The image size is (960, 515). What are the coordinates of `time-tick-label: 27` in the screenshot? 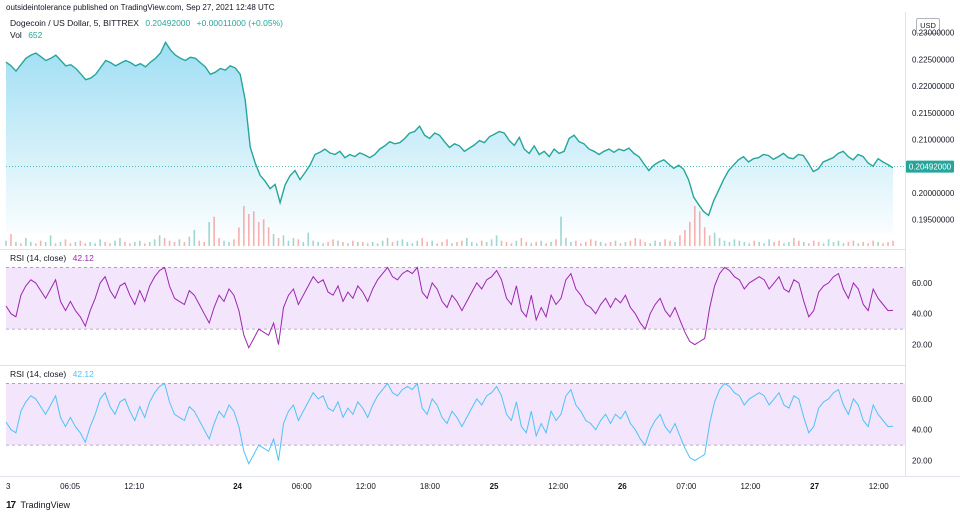 It's located at (814, 486).